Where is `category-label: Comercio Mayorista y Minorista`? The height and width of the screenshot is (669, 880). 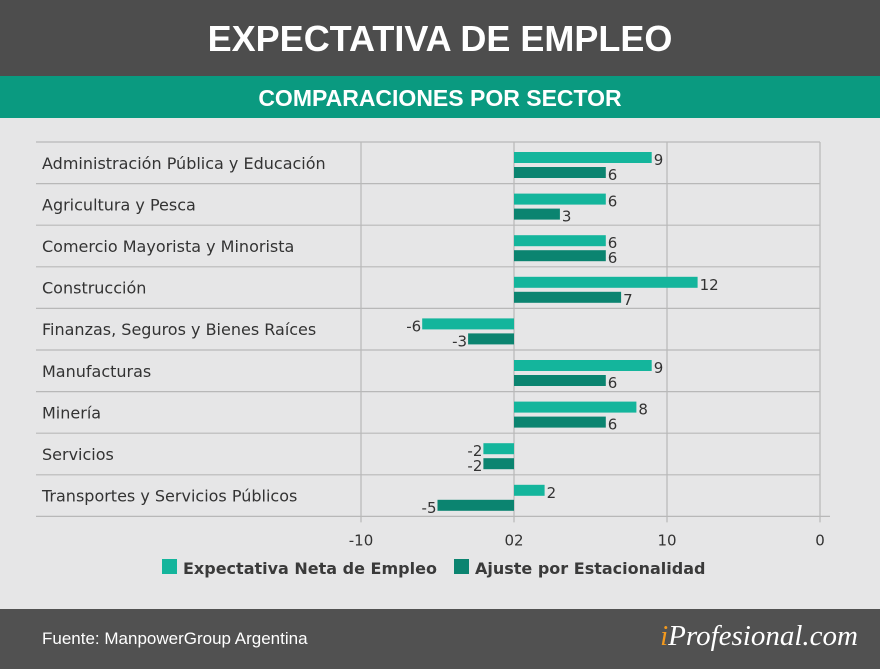
category-label: Comercio Mayorista y Minorista is located at coordinates (168, 246).